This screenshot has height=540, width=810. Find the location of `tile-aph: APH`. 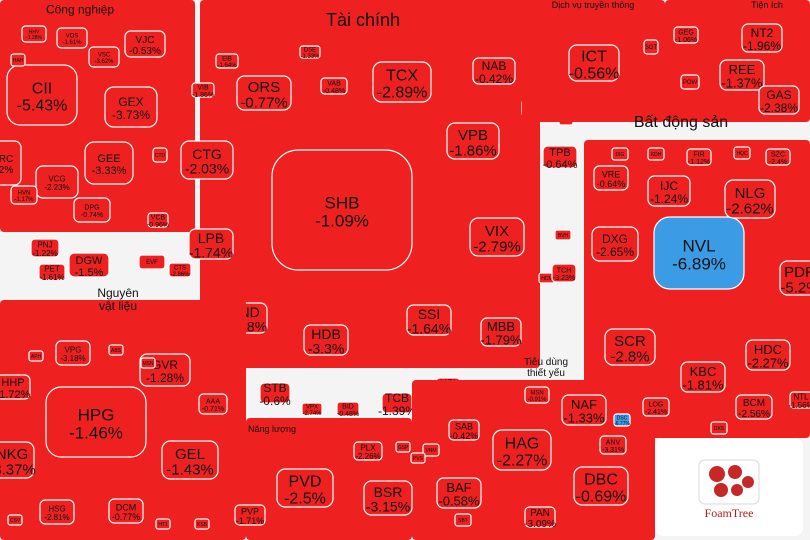

tile-aph: APH is located at coordinates (36, 356).